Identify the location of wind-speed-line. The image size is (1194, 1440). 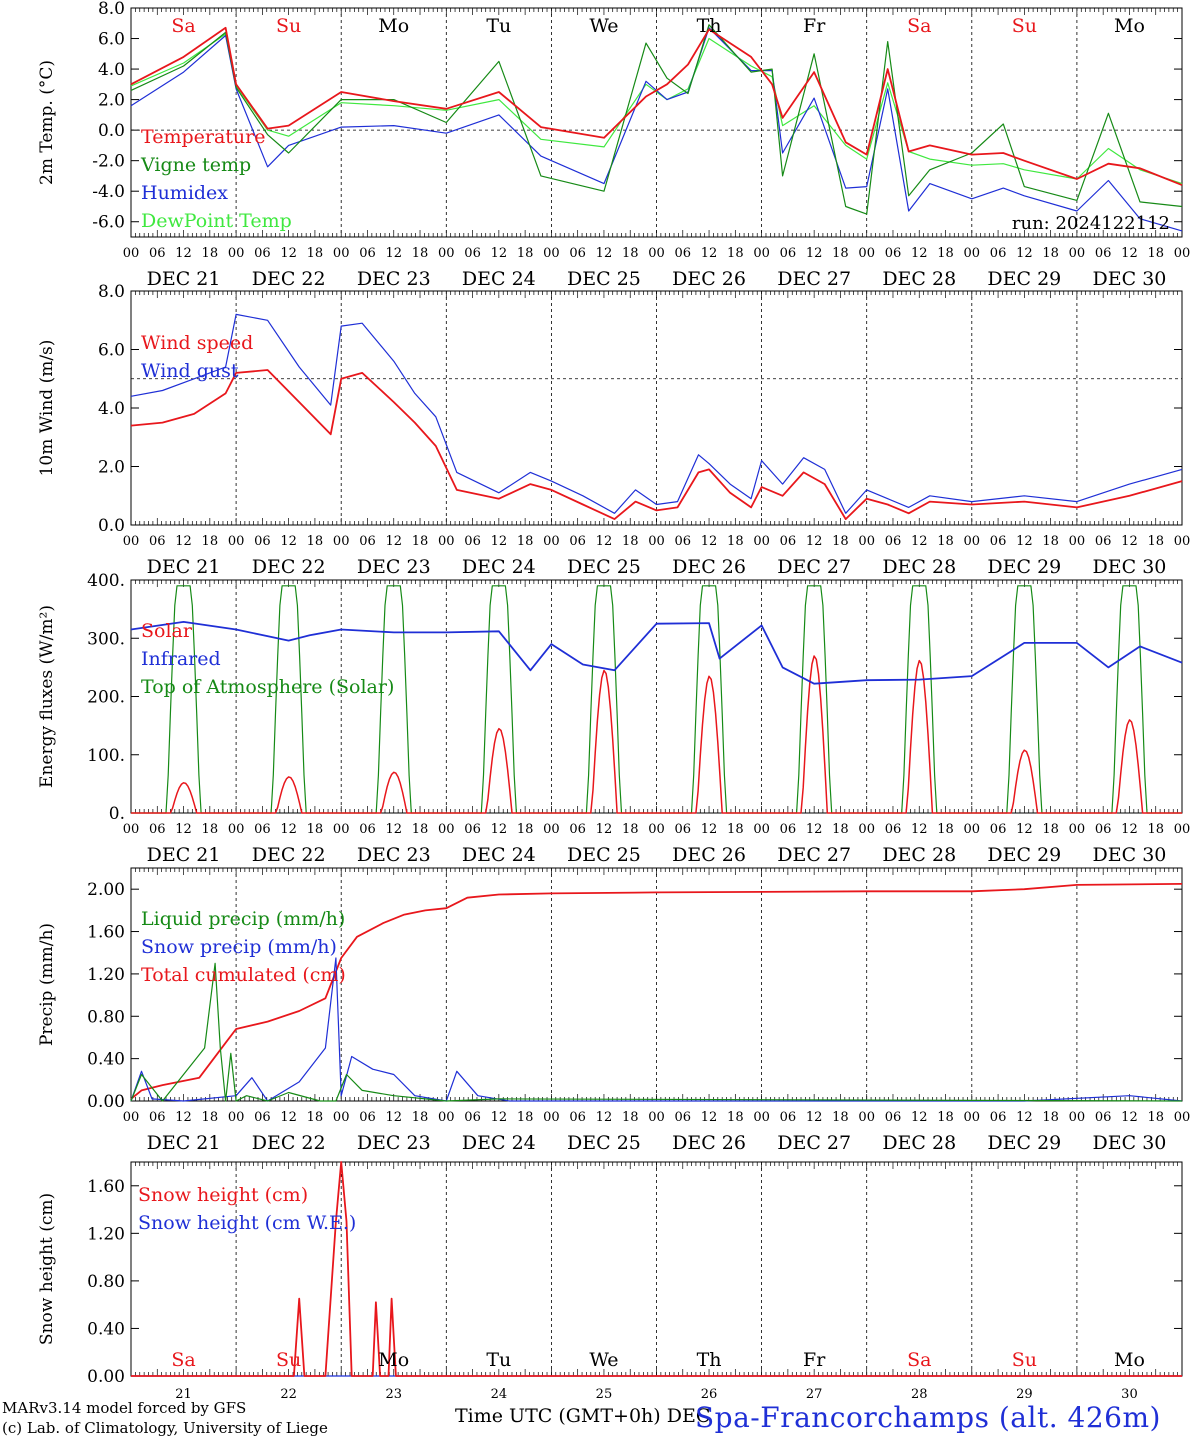
(656, 444).